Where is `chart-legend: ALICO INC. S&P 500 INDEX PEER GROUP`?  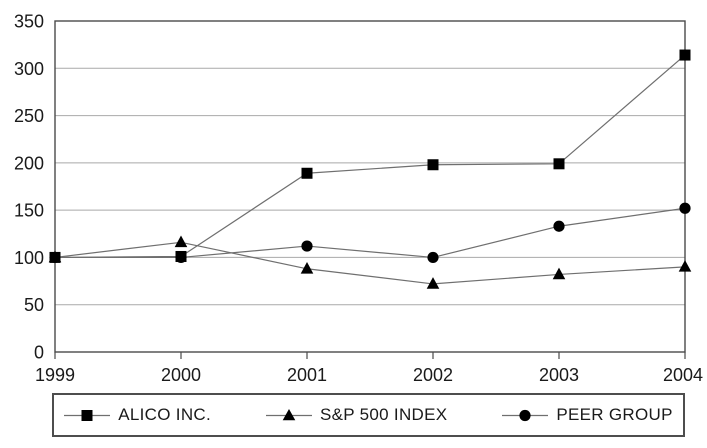
chart-legend: ALICO INC. S&P 500 INDEX PEER GROUP is located at coordinates (368, 415).